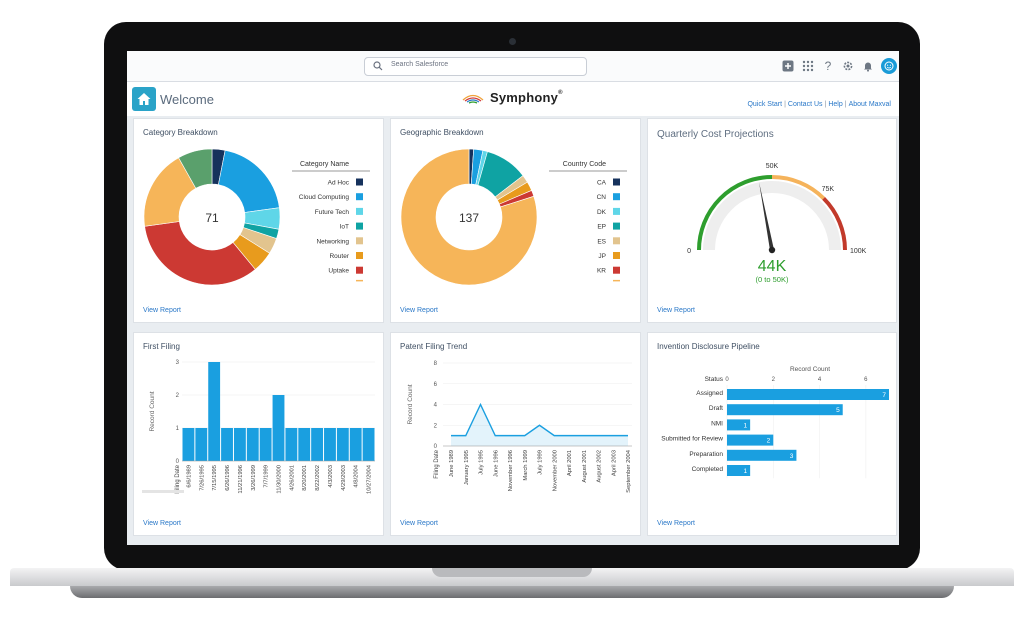 The height and width of the screenshot is (637, 1024). Describe the element at coordinates (714, 379) in the screenshot. I see `y-axis-title: Status` at that location.